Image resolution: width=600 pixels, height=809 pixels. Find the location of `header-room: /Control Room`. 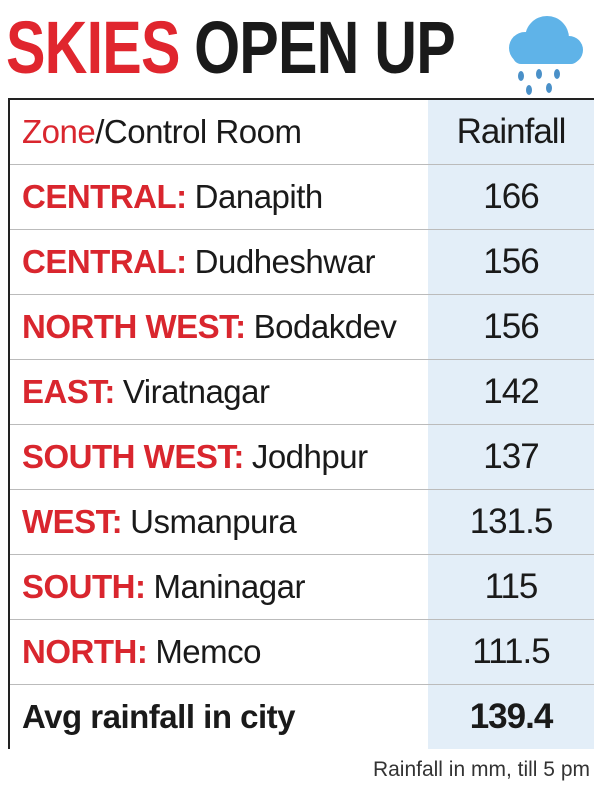

header-room: /Control Room is located at coordinates (198, 131).